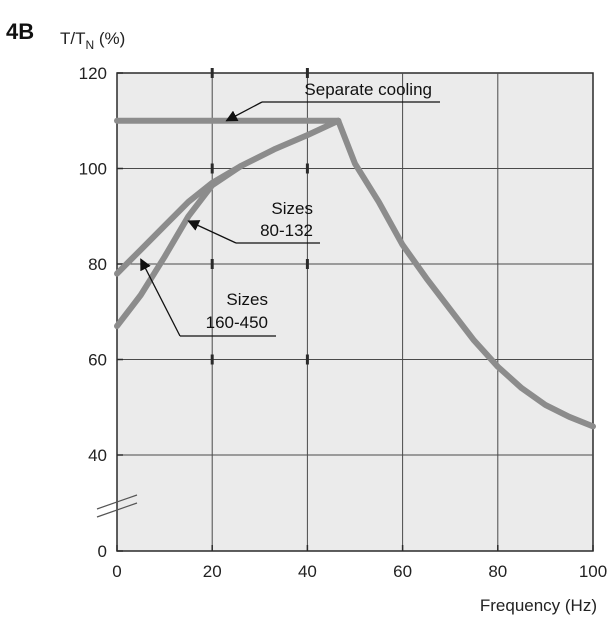 The width and height of the screenshot is (614, 619). What do you see at coordinates (286, 230) in the screenshot?
I see `annotation-2-text: 80-132` at bounding box center [286, 230].